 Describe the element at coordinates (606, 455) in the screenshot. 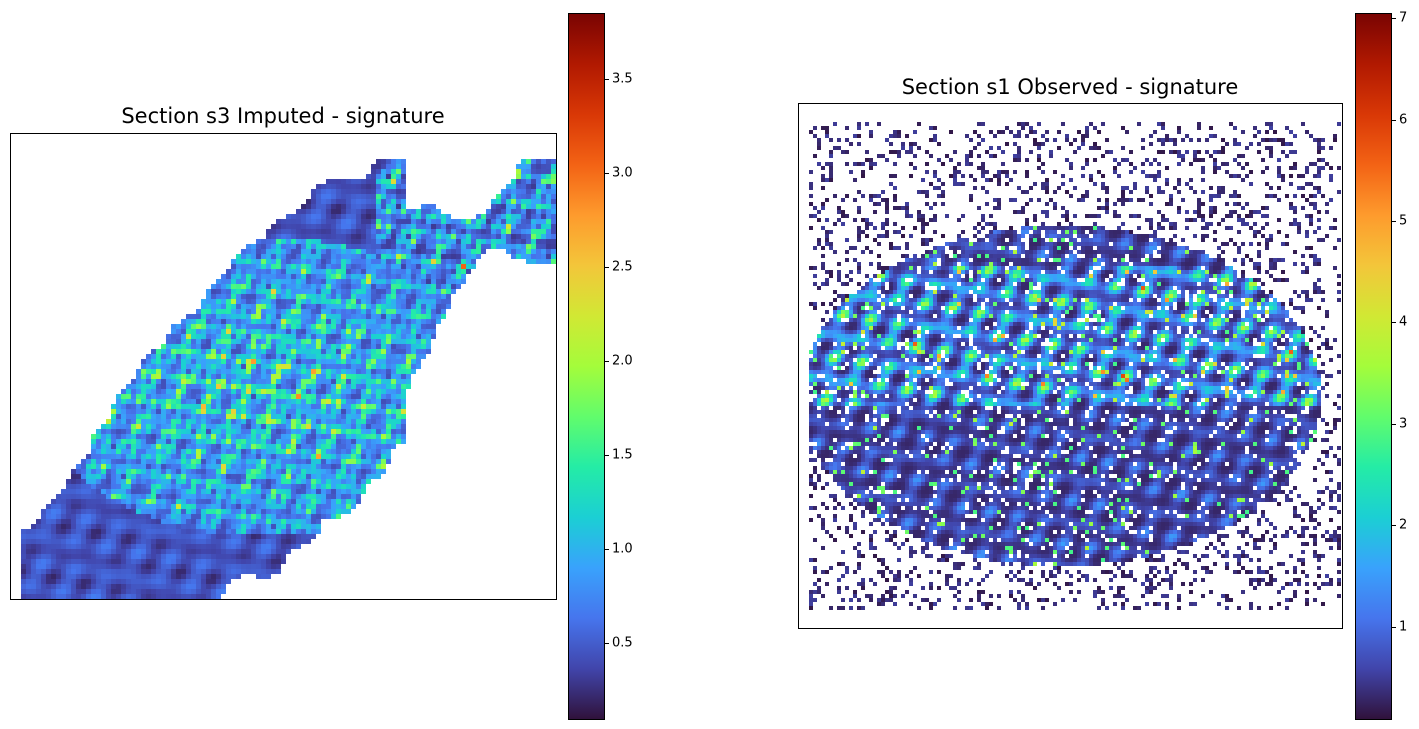

I see `colorbar-tick-mark` at that location.